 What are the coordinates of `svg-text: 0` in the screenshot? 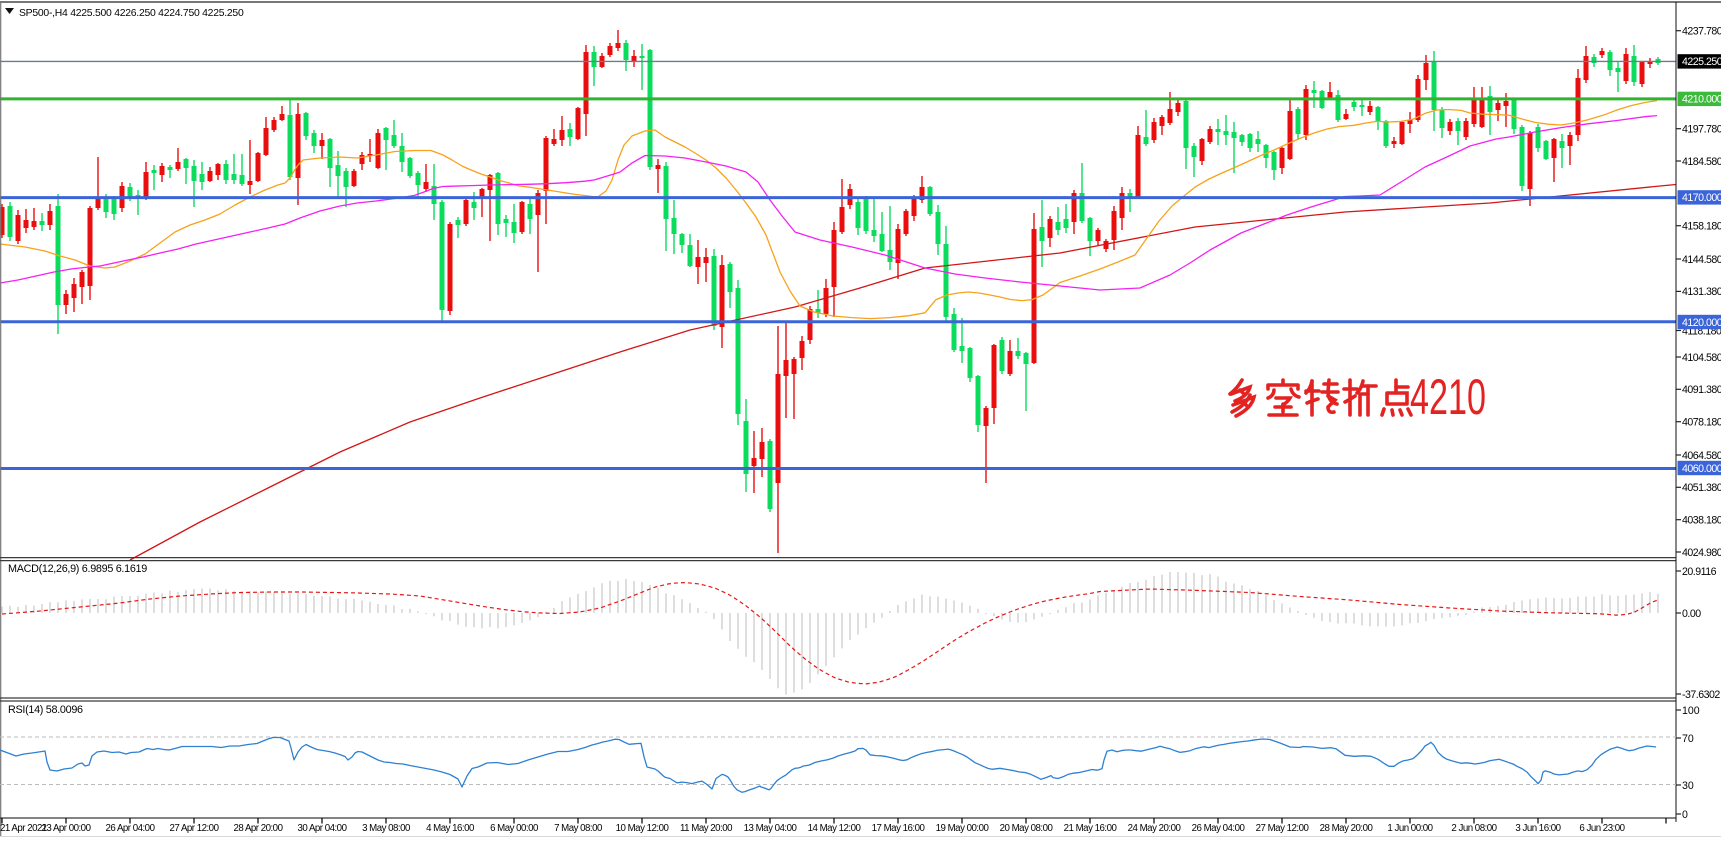 It's located at (1685, 815).